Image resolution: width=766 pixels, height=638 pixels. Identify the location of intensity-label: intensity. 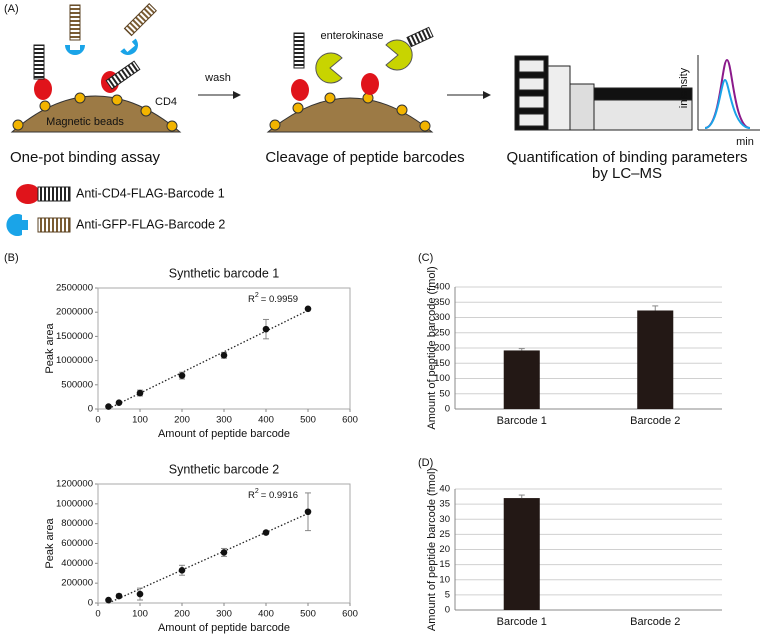
(684, 87).